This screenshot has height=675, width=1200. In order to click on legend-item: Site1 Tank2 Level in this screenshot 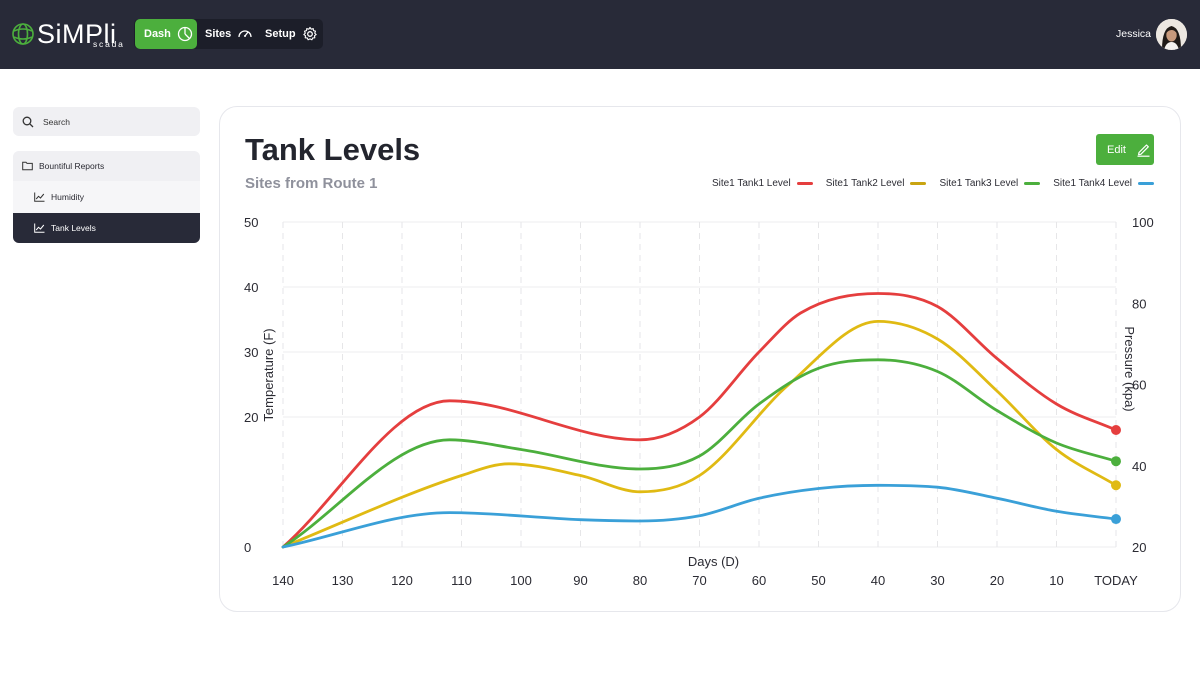, I will do `click(876, 183)`.